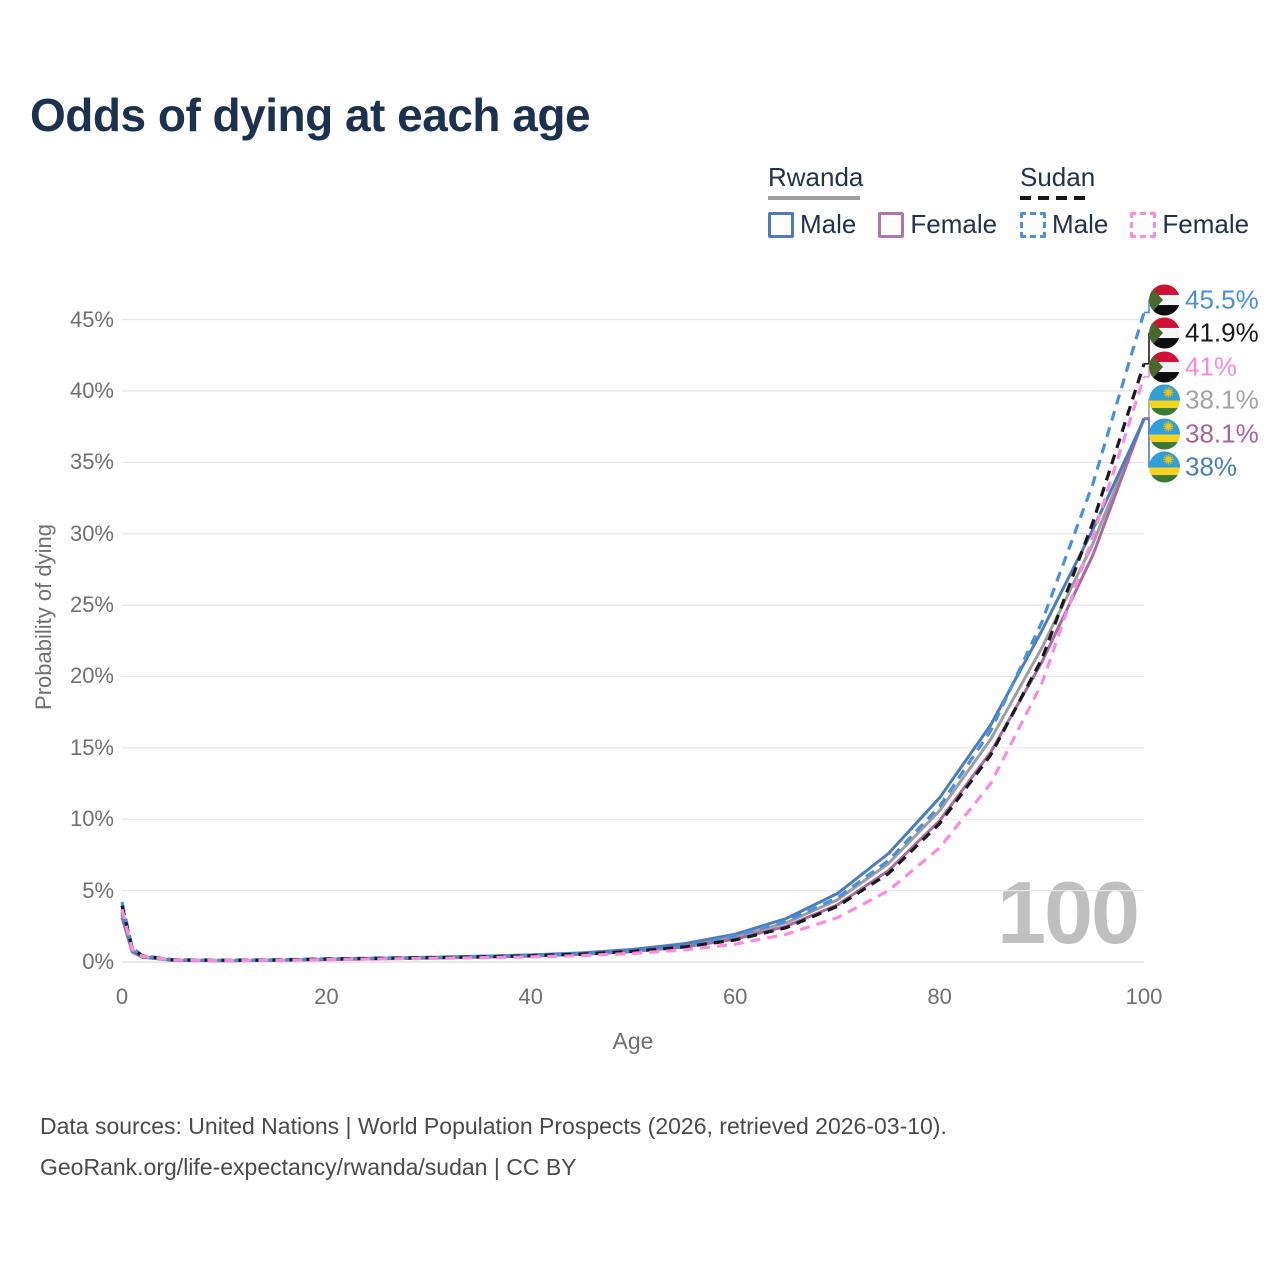 This screenshot has height=1280, width=1280. Describe the element at coordinates (98, 890) in the screenshot. I see `y-tick-5: 5%` at that location.